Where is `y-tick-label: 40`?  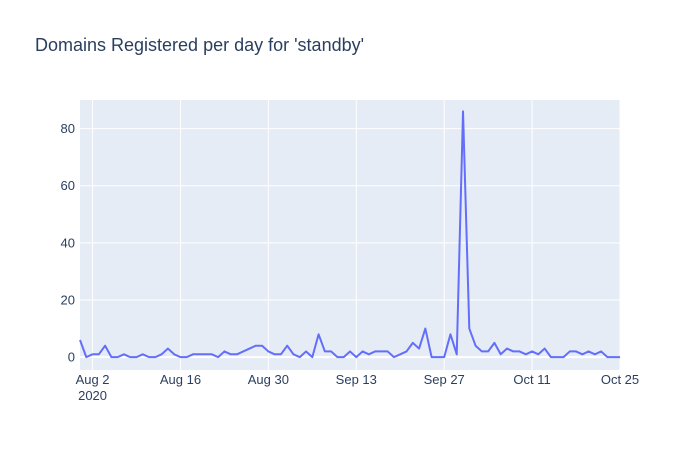 y-tick-label: 40 is located at coordinates (68, 242).